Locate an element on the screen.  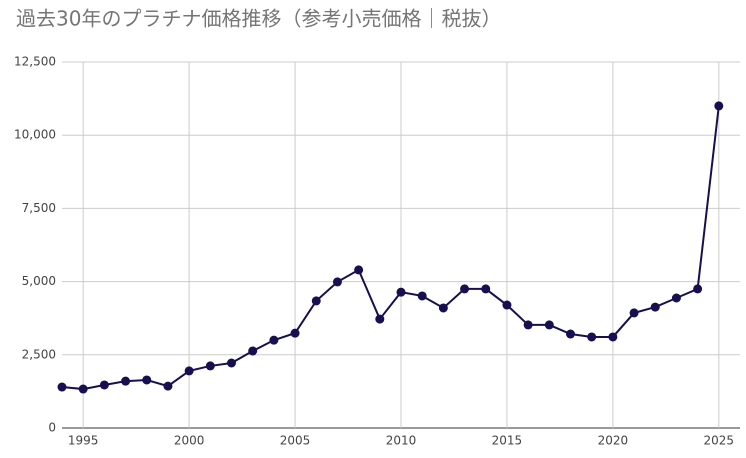
x-tick-label: 2000 is located at coordinates (189, 441).